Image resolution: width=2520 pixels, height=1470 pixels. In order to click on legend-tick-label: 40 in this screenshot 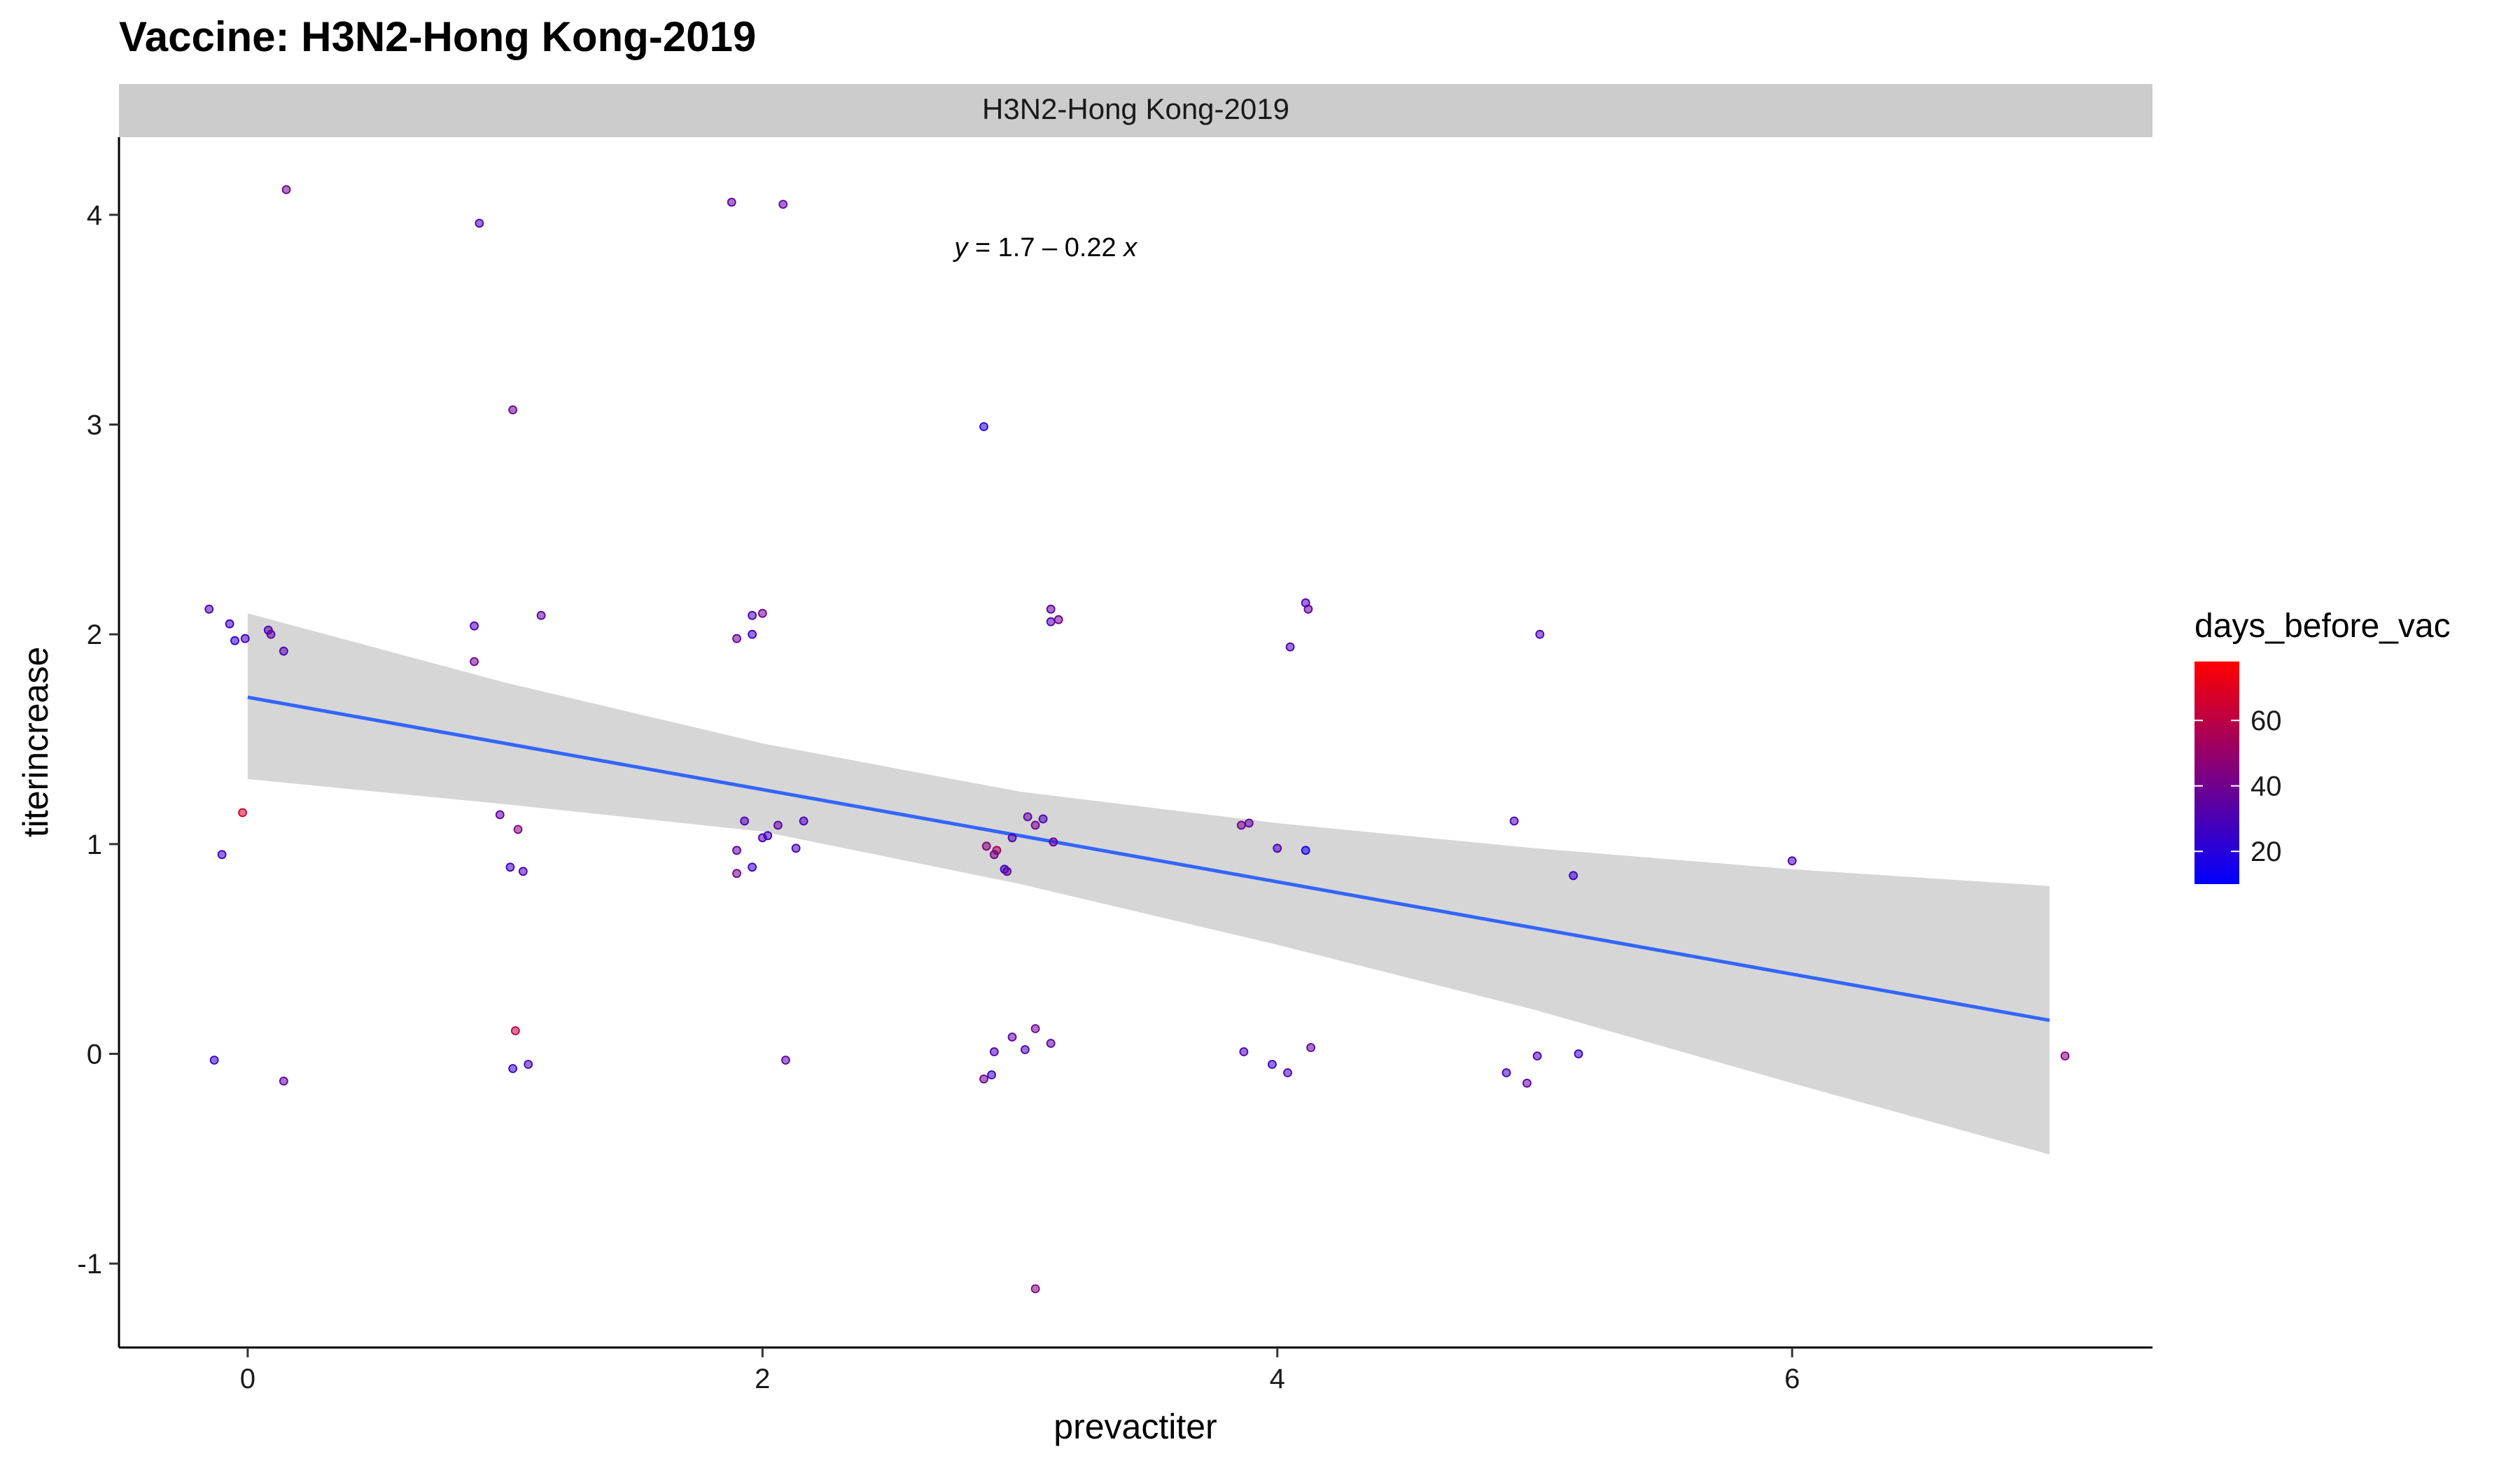, I will do `click(2266, 786)`.